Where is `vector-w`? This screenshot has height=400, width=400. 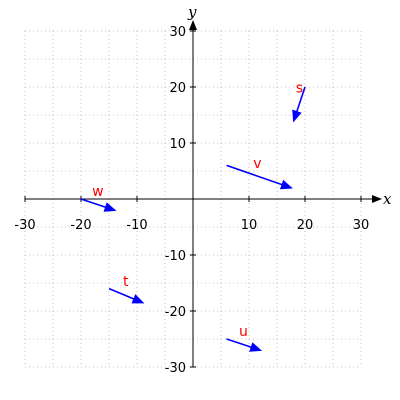
vector-w is located at coordinates (98, 205).